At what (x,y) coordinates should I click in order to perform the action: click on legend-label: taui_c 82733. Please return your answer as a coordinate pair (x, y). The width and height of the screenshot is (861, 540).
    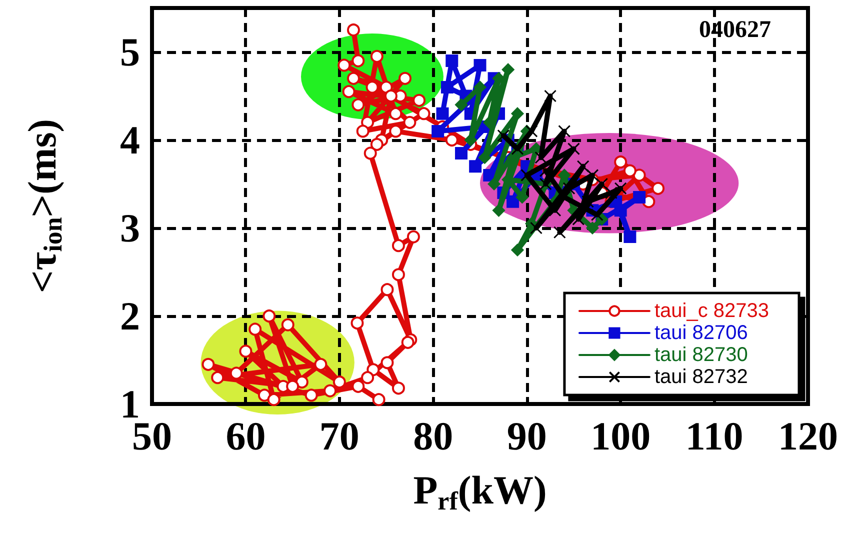
    Looking at the image, I should click on (712, 311).